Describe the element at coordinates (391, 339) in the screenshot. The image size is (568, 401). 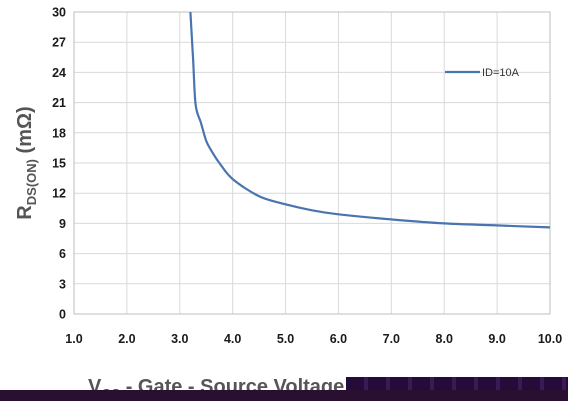
I see `x-tick-label: 7.0` at that location.